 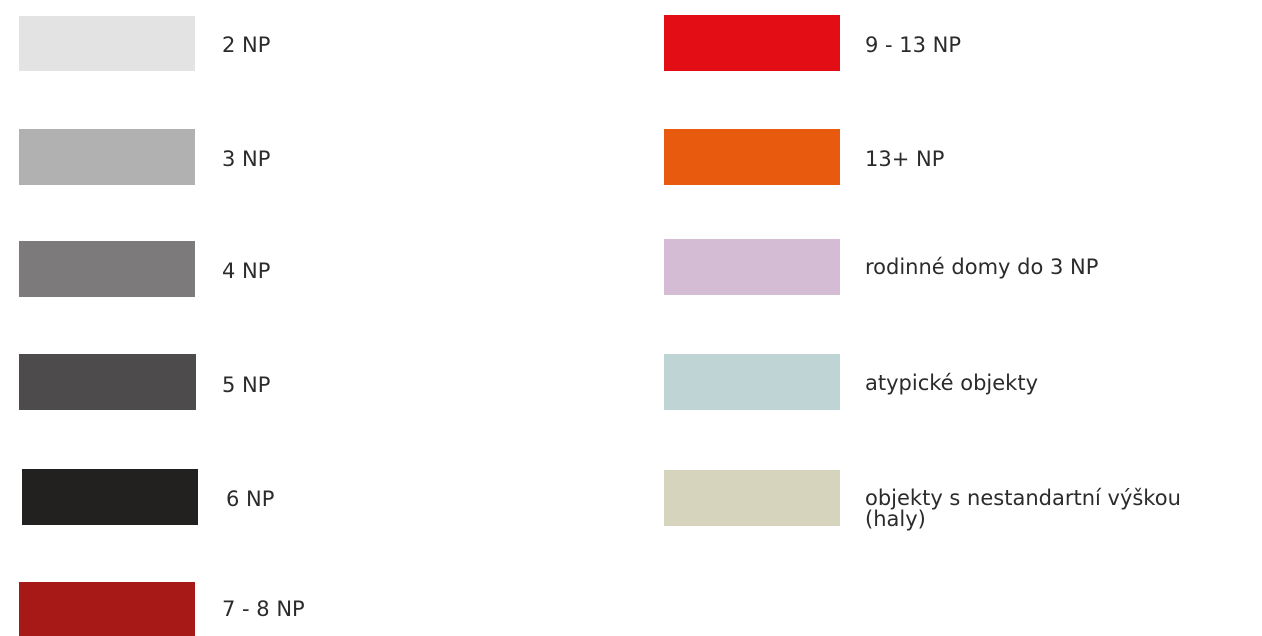 I want to click on legend-label: atypické objekty, so click(x=952, y=383).